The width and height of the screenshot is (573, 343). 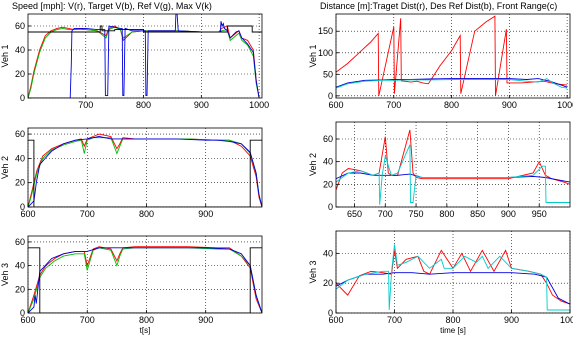 I want to click on x-axis-label: t[s], so click(x=145, y=330).